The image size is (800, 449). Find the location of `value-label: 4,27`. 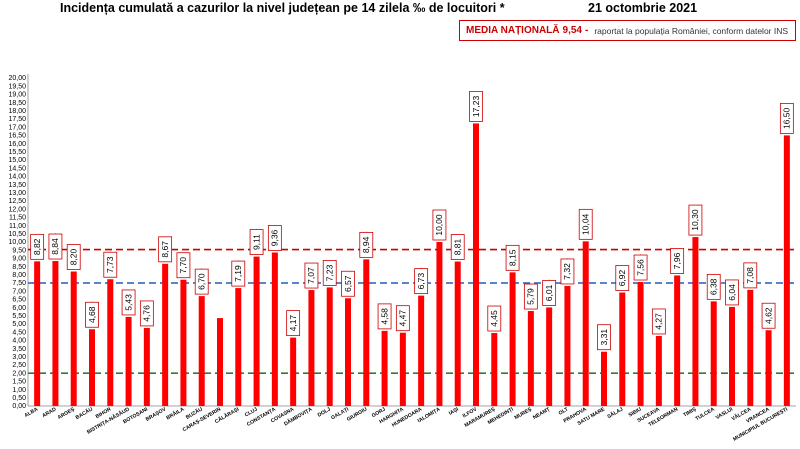

value-label: 4,27 is located at coordinates (658, 321).